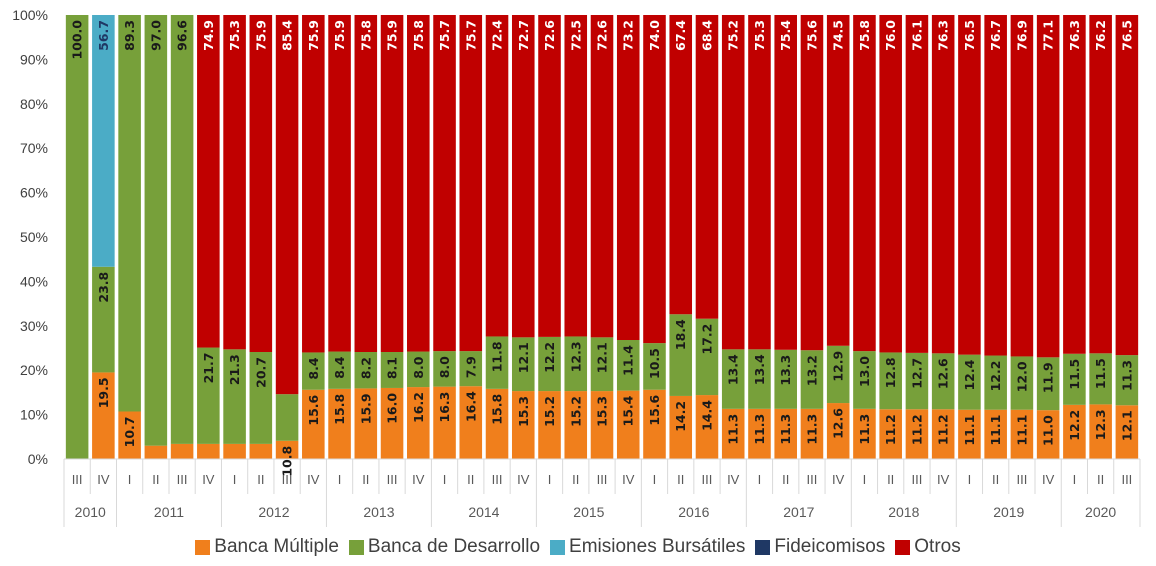  Describe the element at coordinates (497, 35) in the screenshot. I see `data-label: 72.4` at that location.